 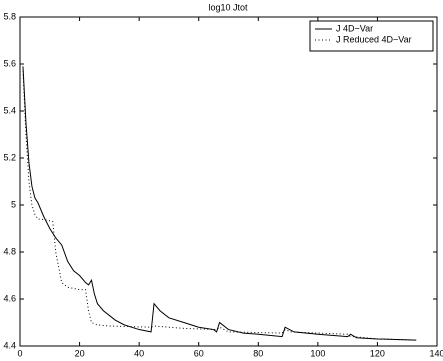 I want to click on x-tick-label: 80, so click(x=258, y=353).